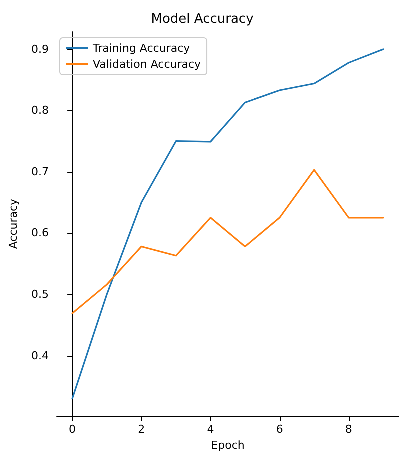 The width and height of the screenshot is (405, 456). Describe the element at coordinates (280, 429) in the screenshot. I see `x-tick-label: 6` at that location.